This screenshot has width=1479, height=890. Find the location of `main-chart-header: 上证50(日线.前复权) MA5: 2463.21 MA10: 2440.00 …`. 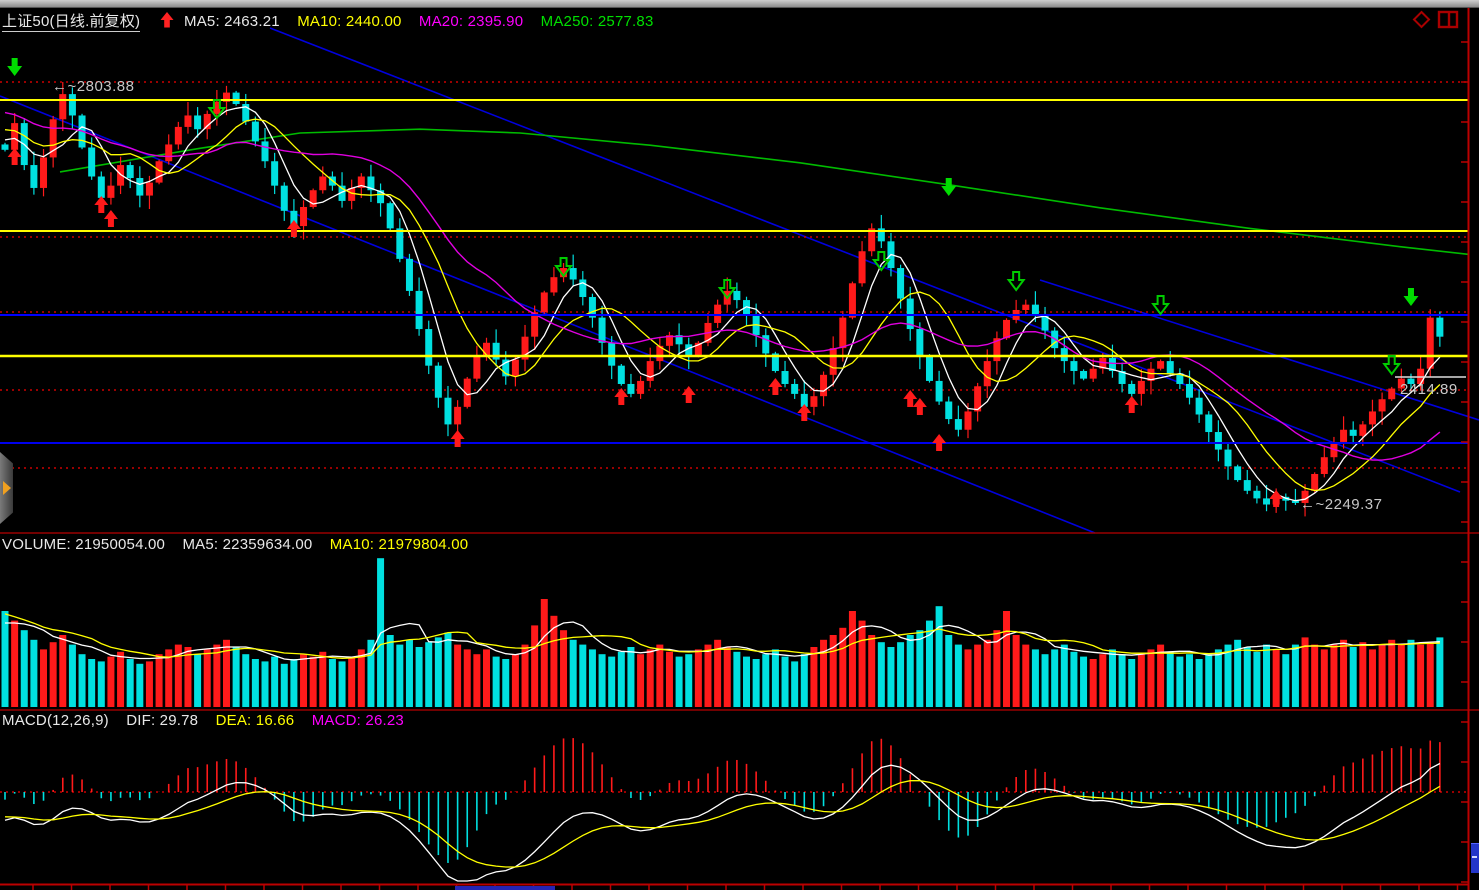

main-chart-header: 上证50(日线.前复权) MA5: 2463.21 MA10: 2440.00 … is located at coordinates (334, 21).